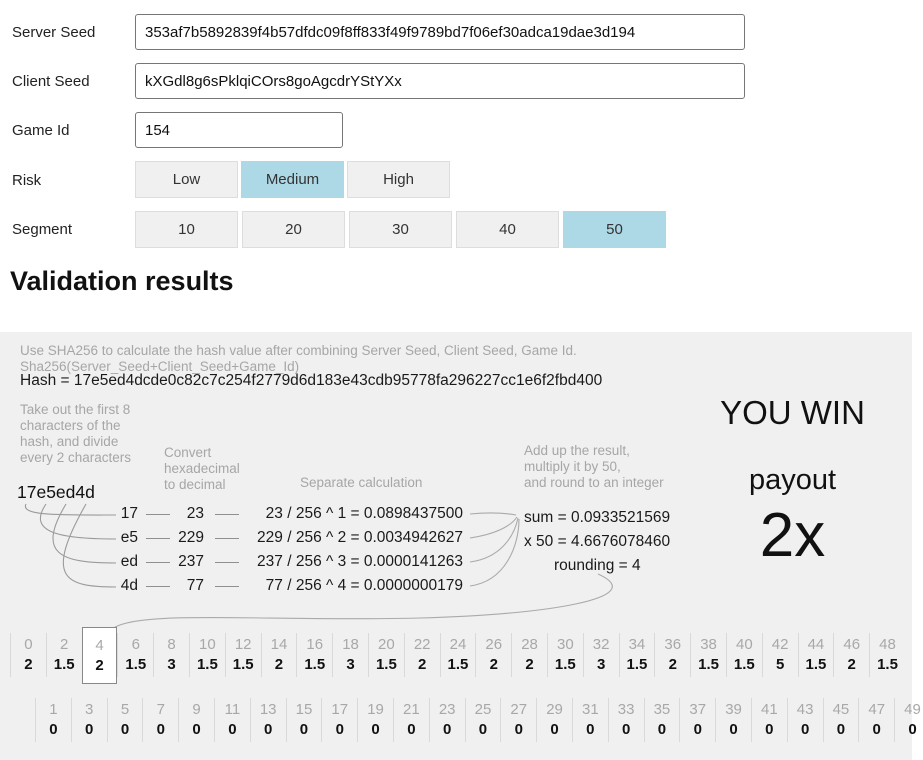 This screenshot has width=923, height=760. I want to click on client-seed-label: Client Seed, so click(51, 81).